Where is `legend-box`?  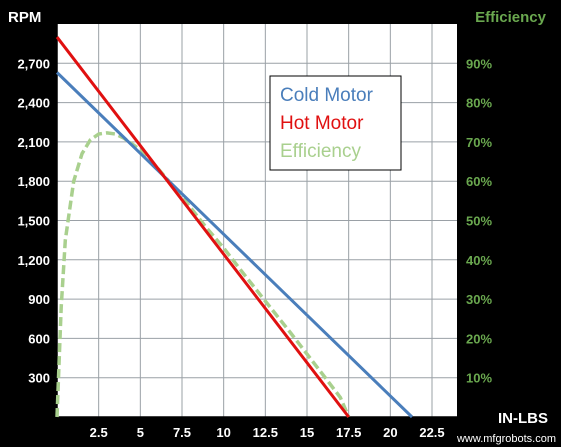
legend-box is located at coordinates (335, 123).